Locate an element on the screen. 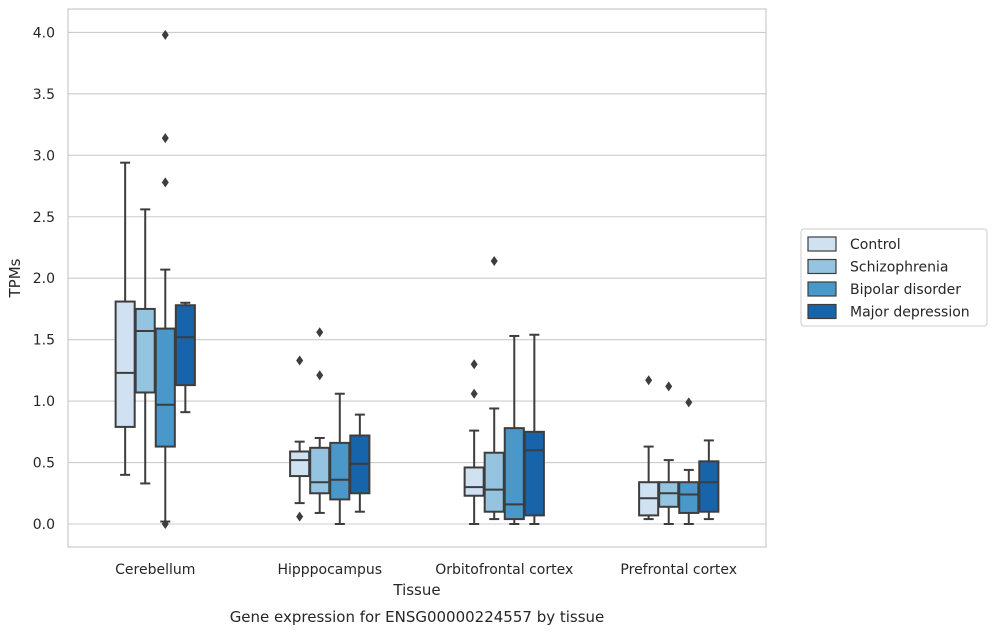  y-tick-label: 1.0 is located at coordinates (44, 402).